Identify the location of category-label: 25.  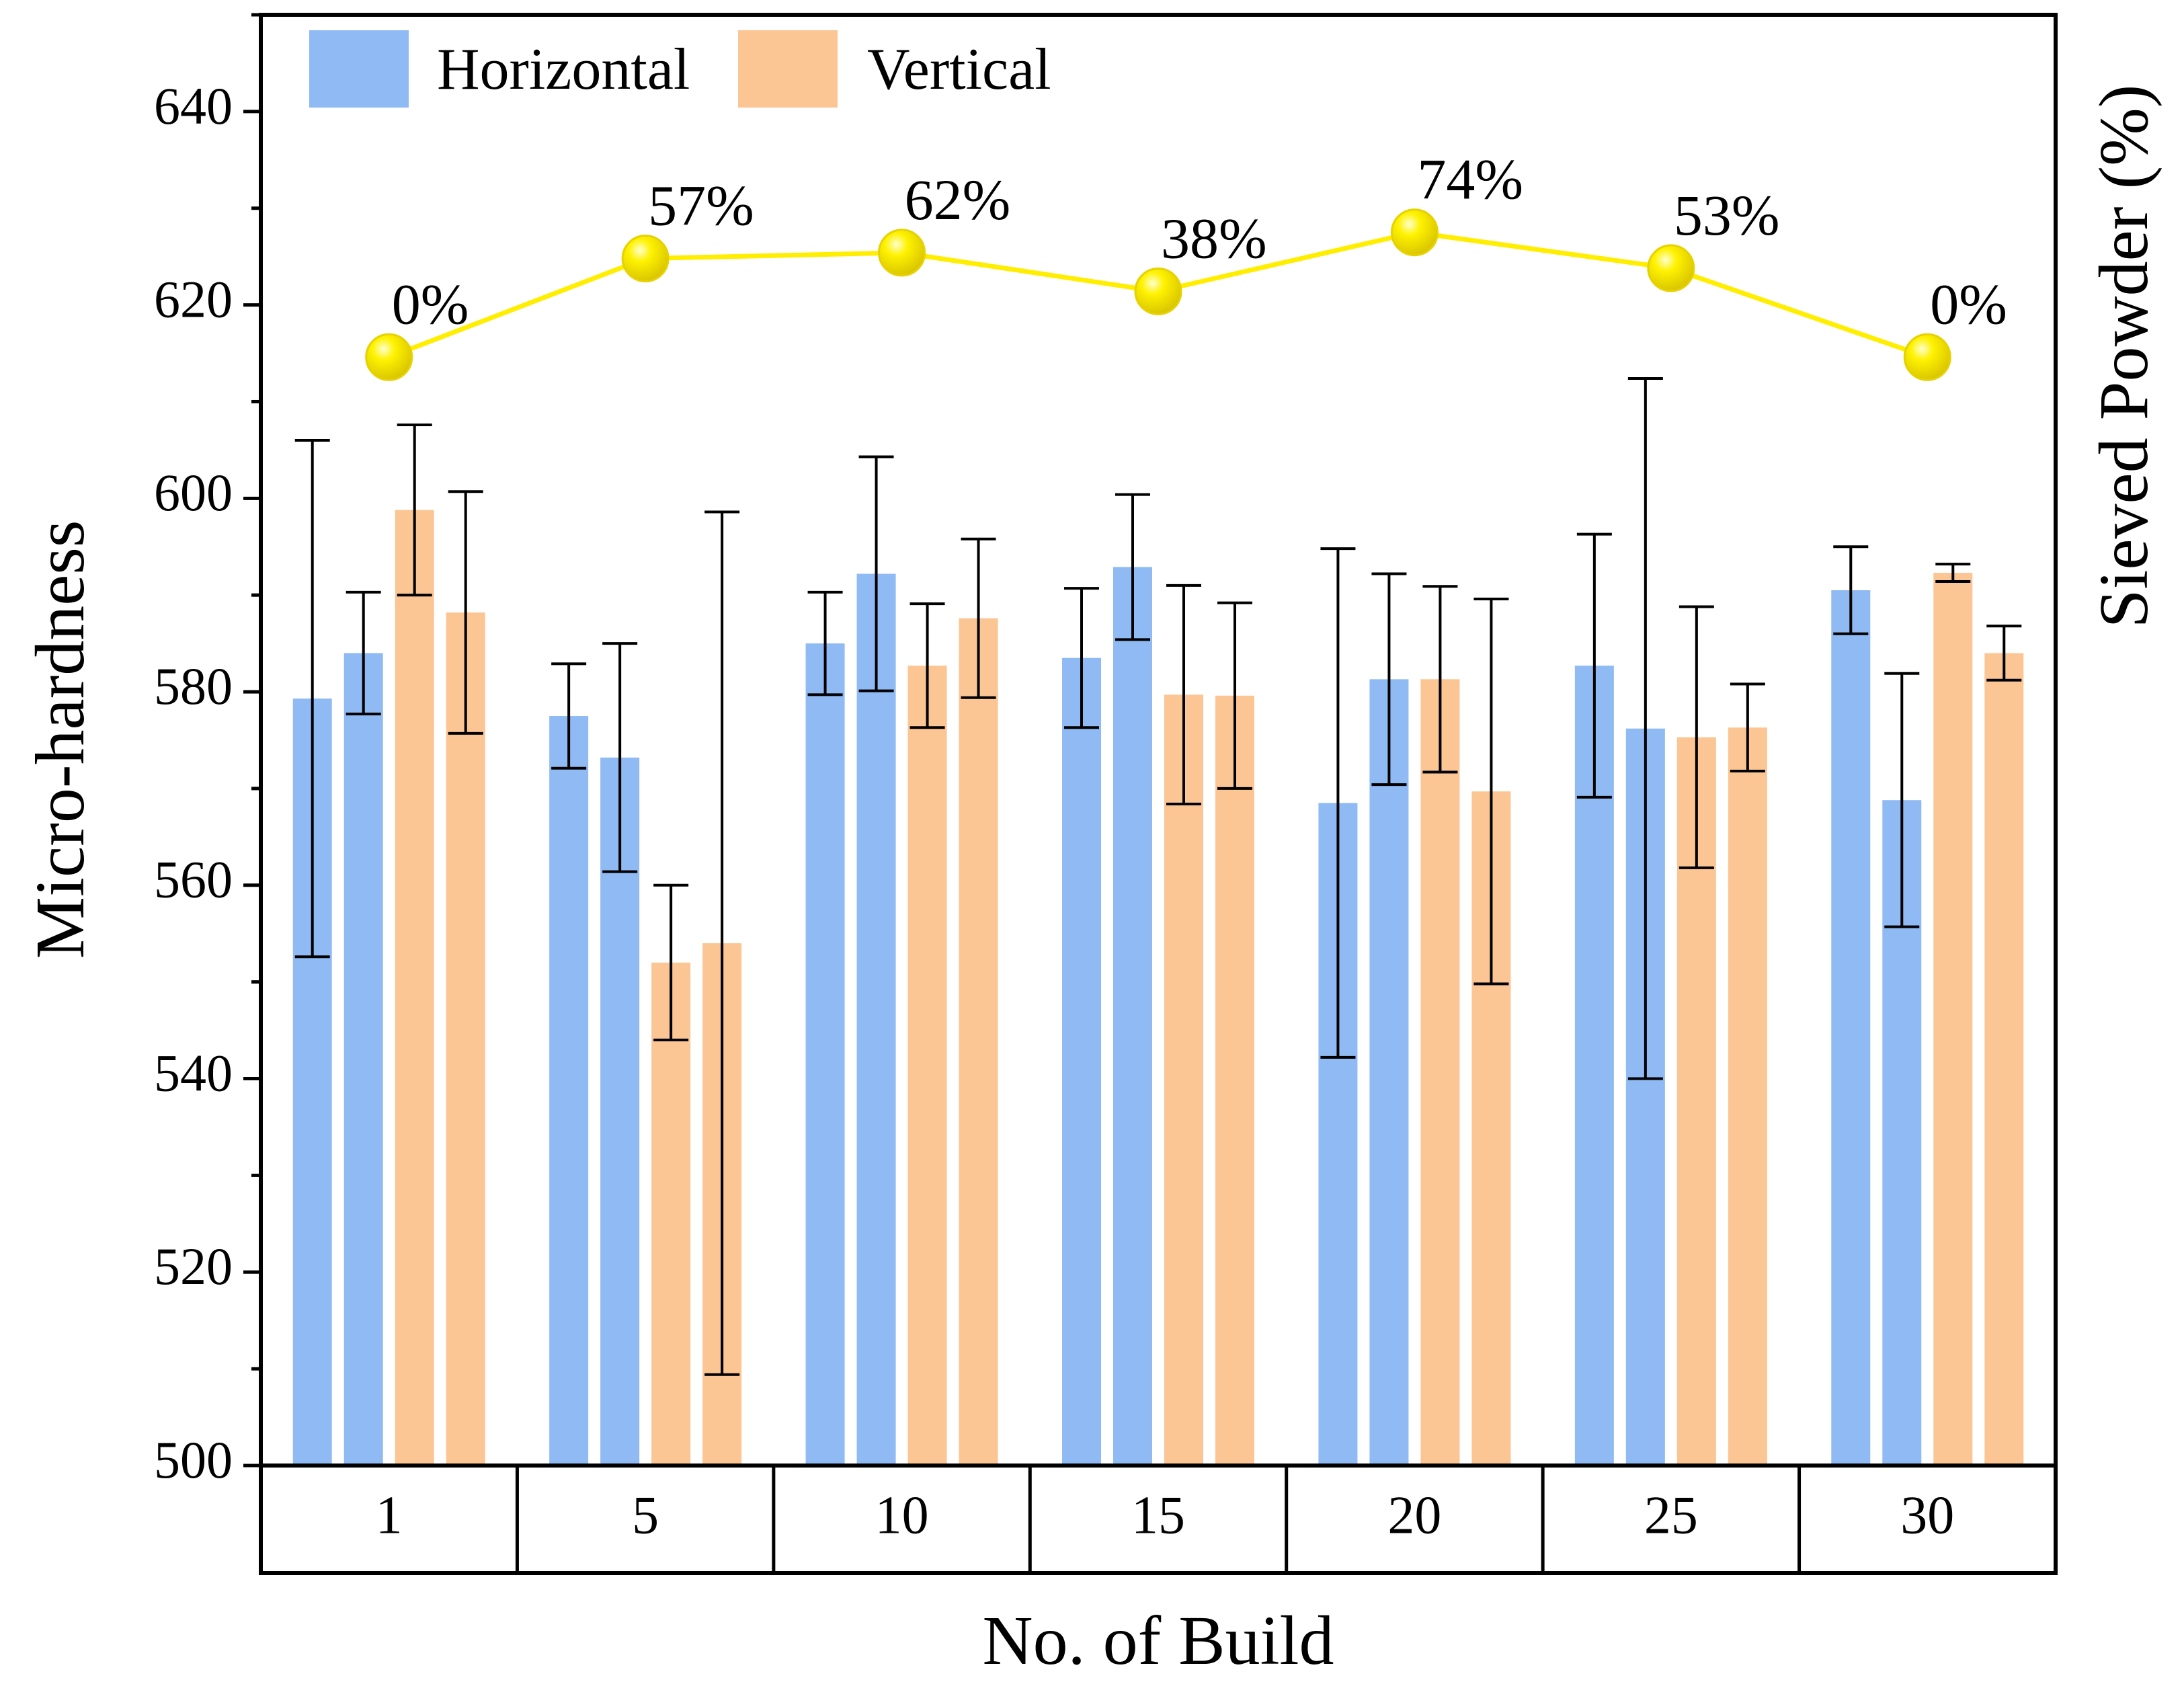
(1671, 1515).